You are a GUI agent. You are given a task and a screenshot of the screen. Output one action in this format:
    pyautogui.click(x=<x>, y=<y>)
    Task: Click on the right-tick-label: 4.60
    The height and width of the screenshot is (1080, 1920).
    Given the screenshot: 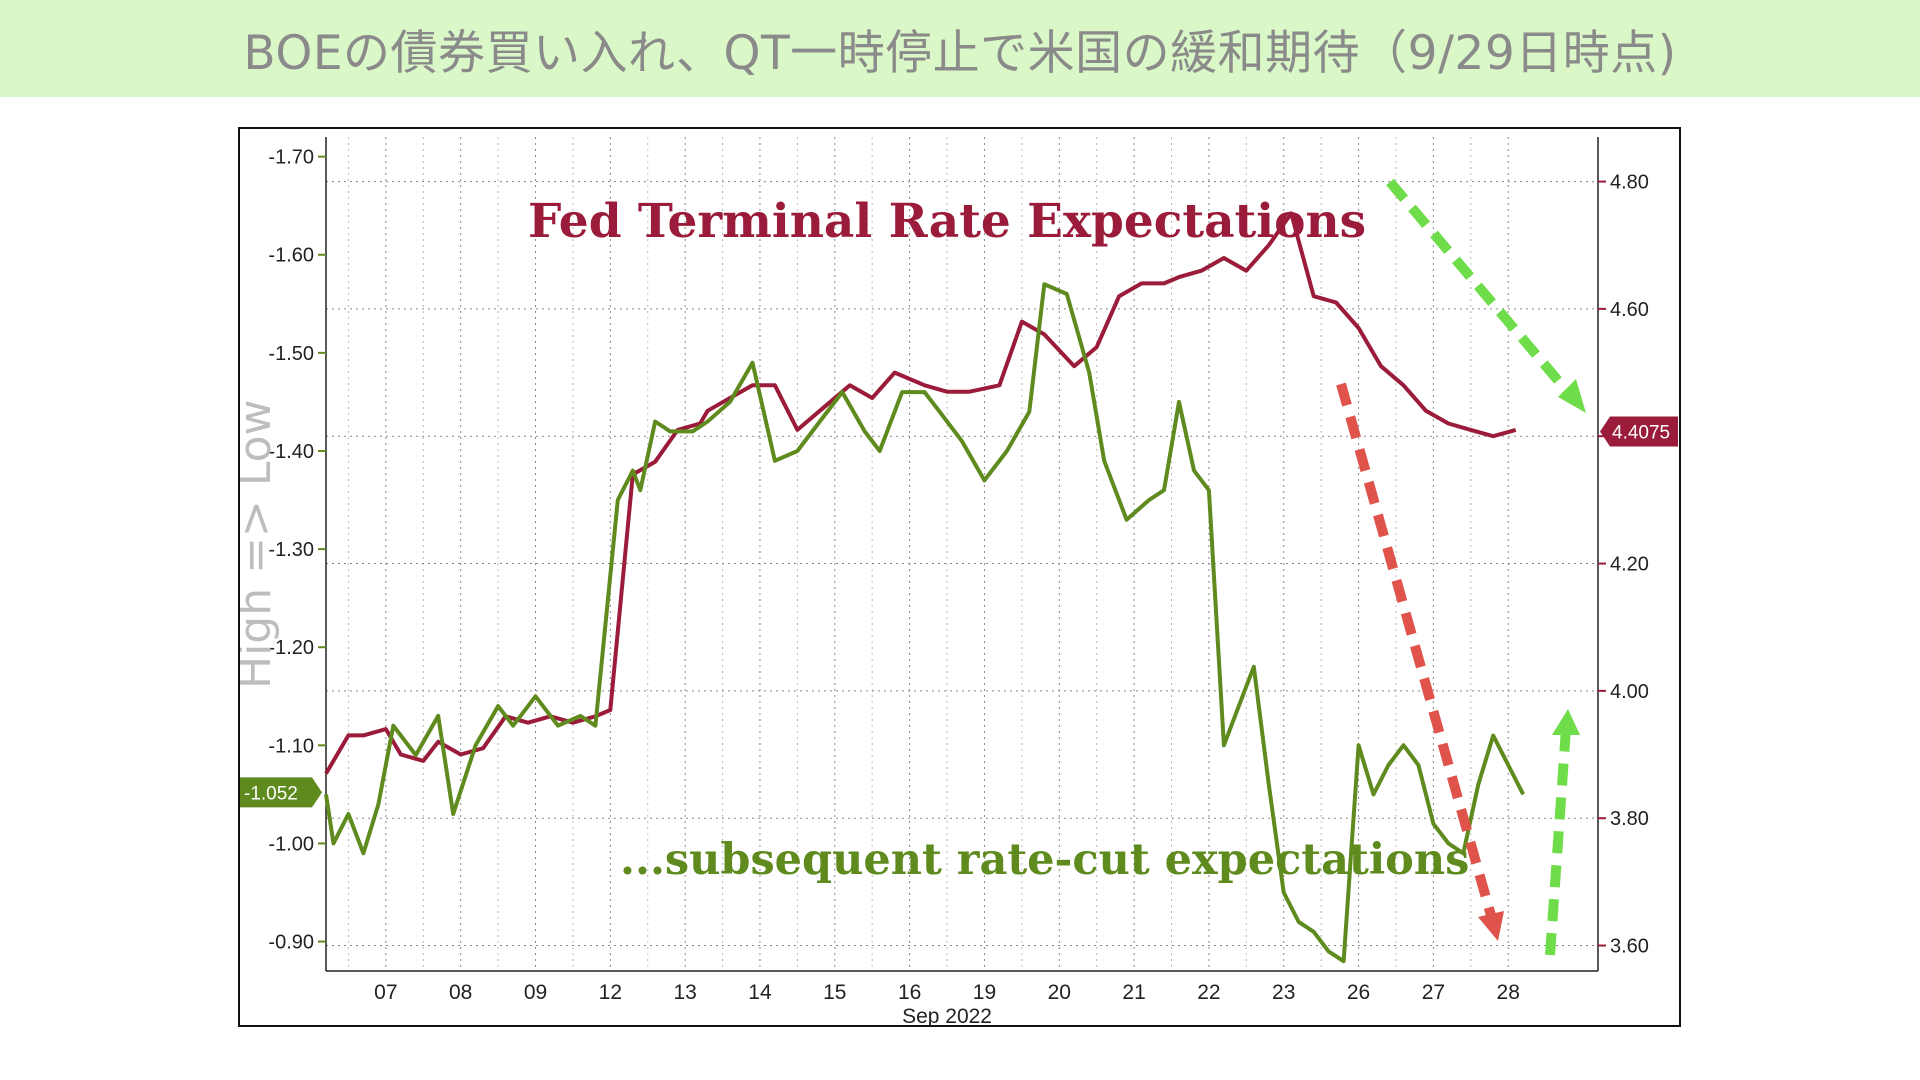 What is the action you would take?
    pyautogui.click(x=1629, y=310)
    